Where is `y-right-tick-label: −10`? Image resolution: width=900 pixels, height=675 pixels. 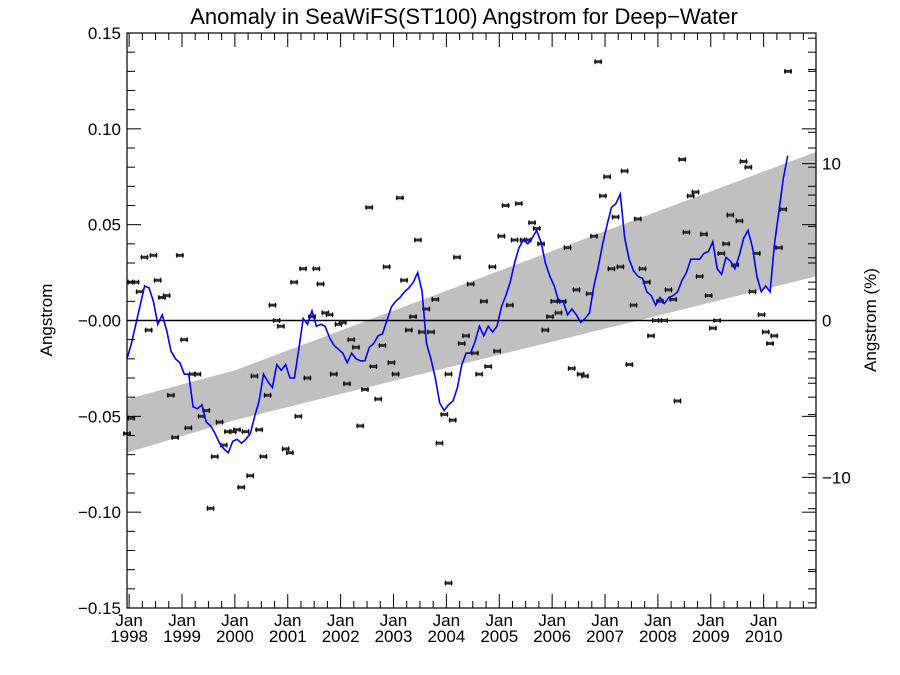 y-right-tick-label: −10 is located at coordinates (836, 477).